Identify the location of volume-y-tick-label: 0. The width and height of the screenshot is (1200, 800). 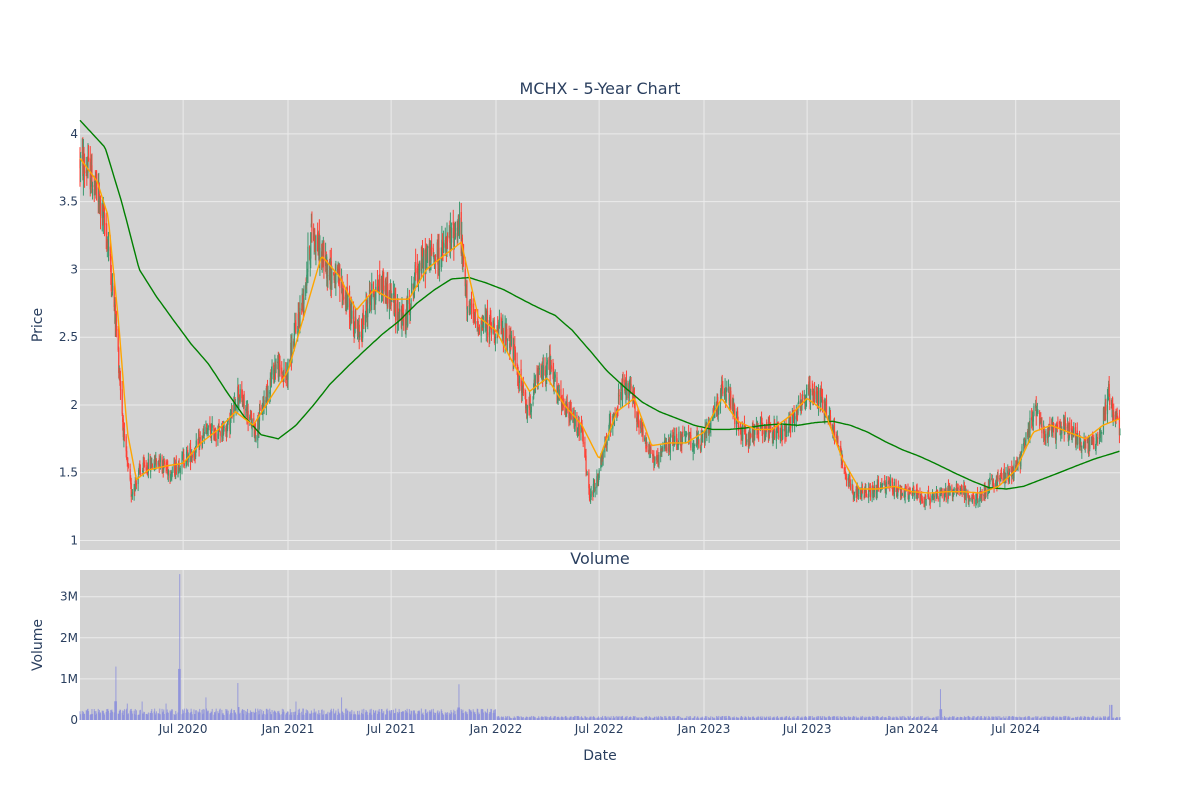
(74, 720).